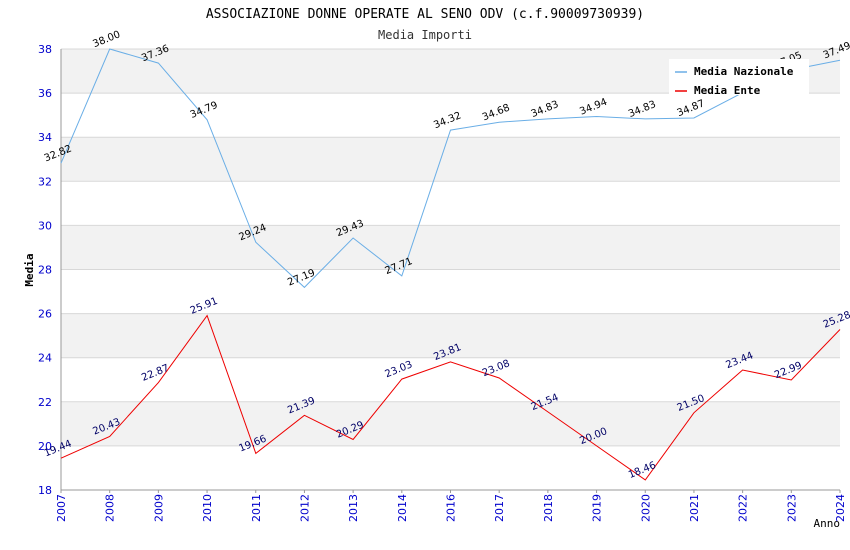 Image resolution: width=850 pixels, height=550 pixels. What do you see at coordinates (727, 90) in the screenshot?
I see `legend-label-media-ente: Media Ente` at bounding box center [727, 90].